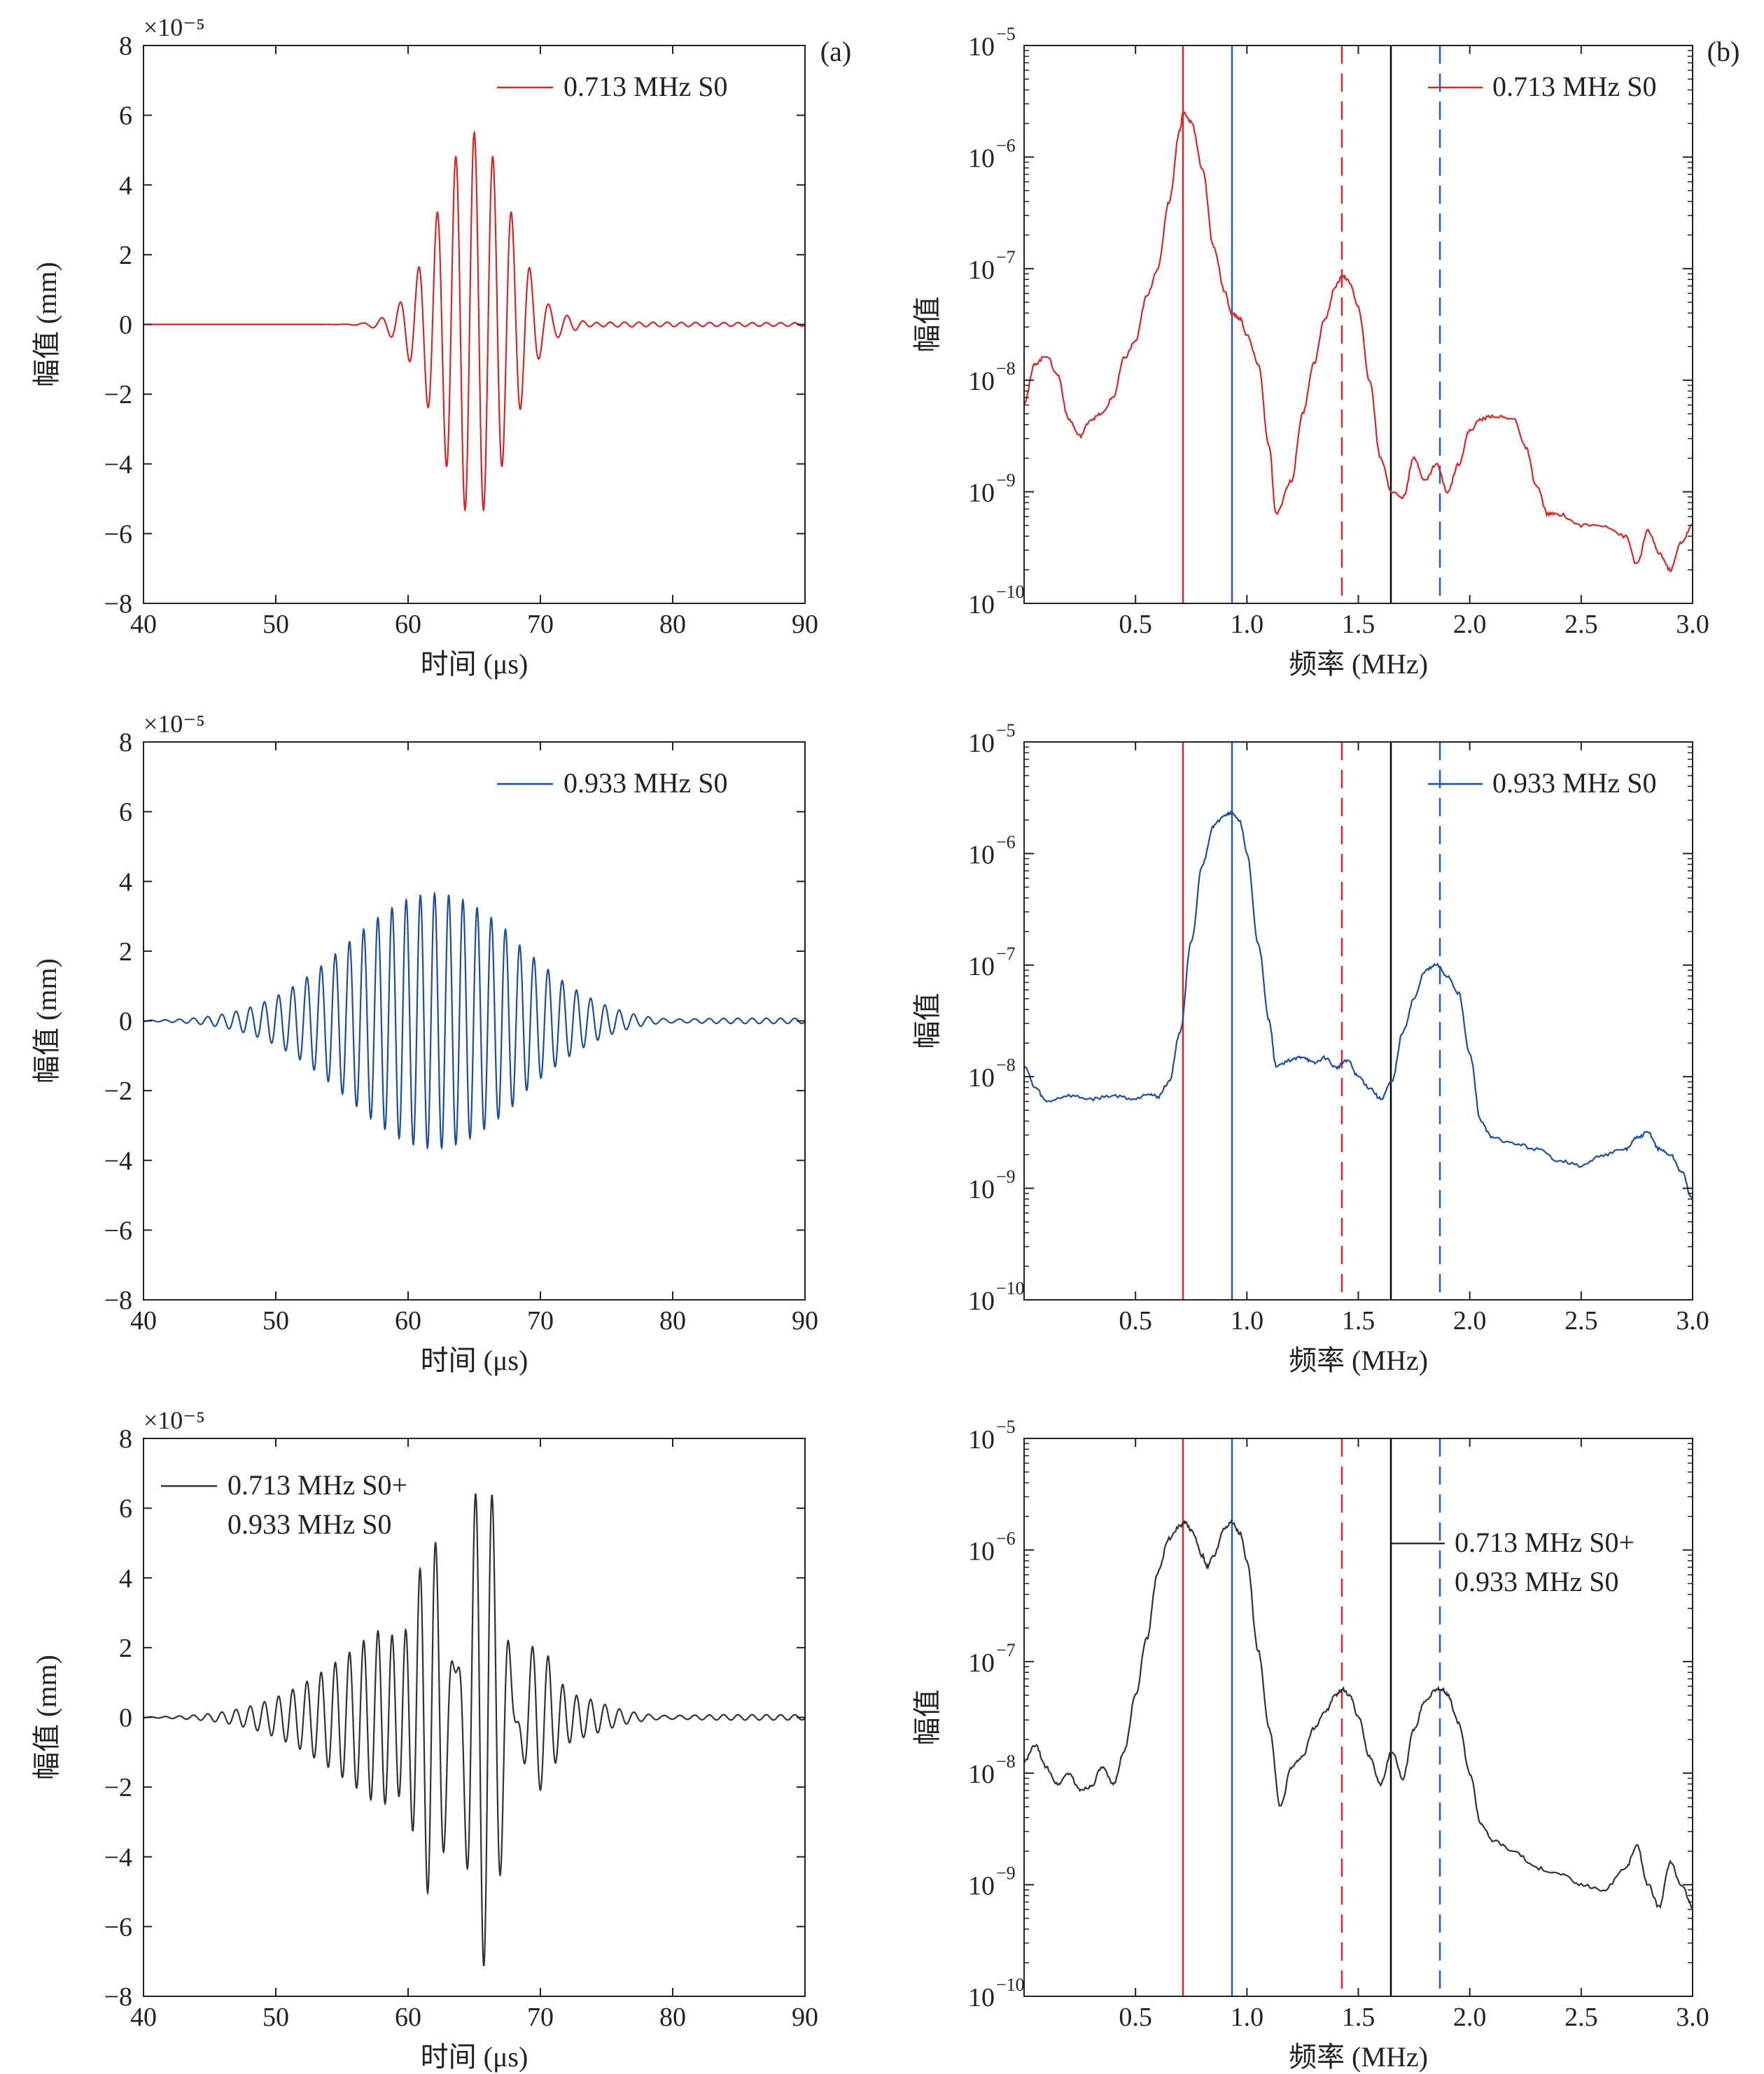 The height and width of the screenshot is (2074, 1764). I want to click on y-tick-label: −2, so click(118, 1091).